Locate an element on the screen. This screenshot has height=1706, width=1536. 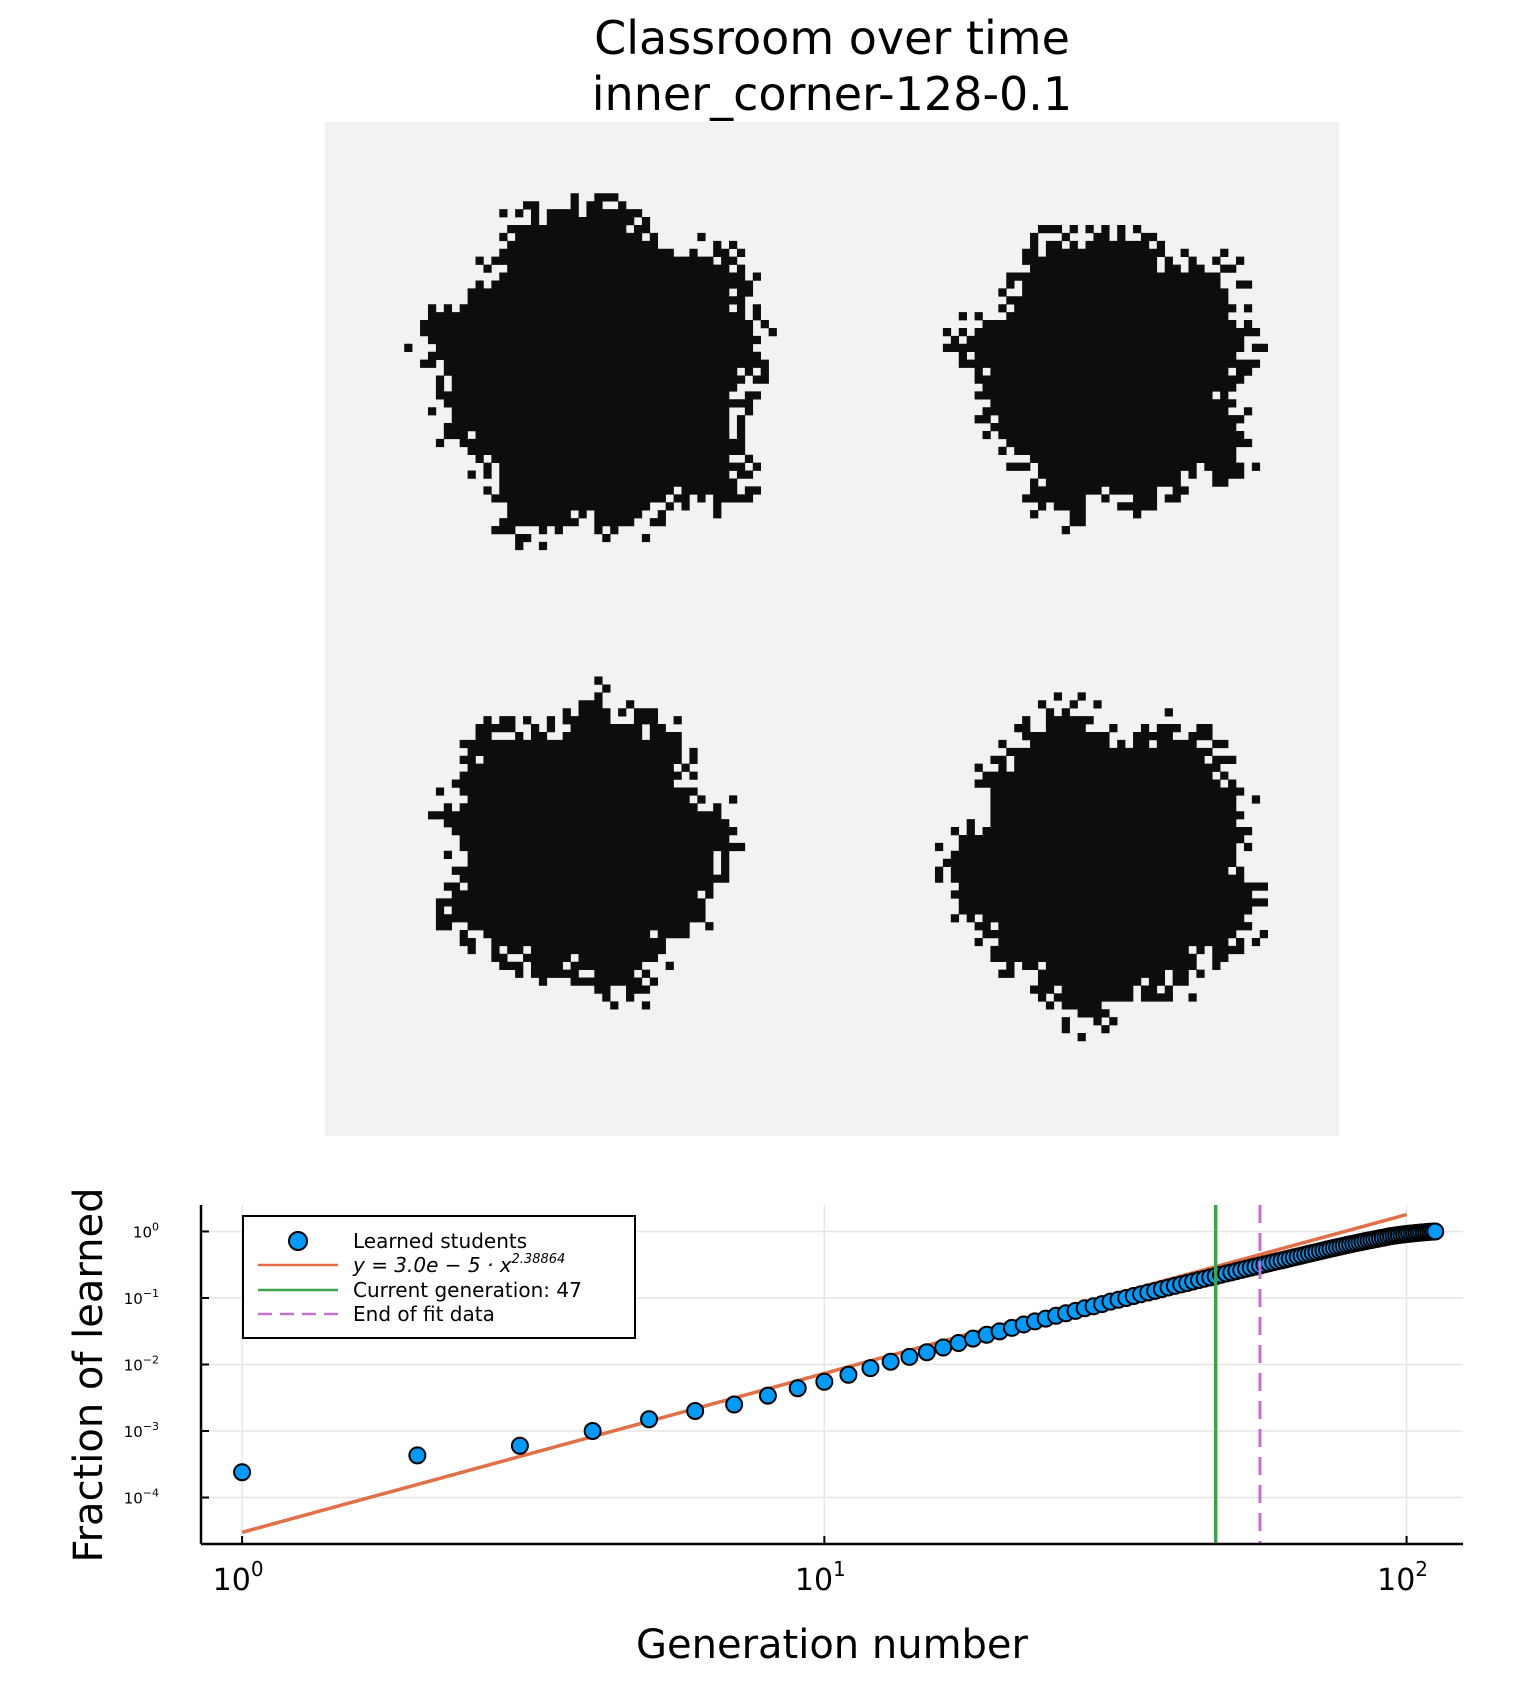
x-tick-label: 10² is located at coordinates (1402, 1577).